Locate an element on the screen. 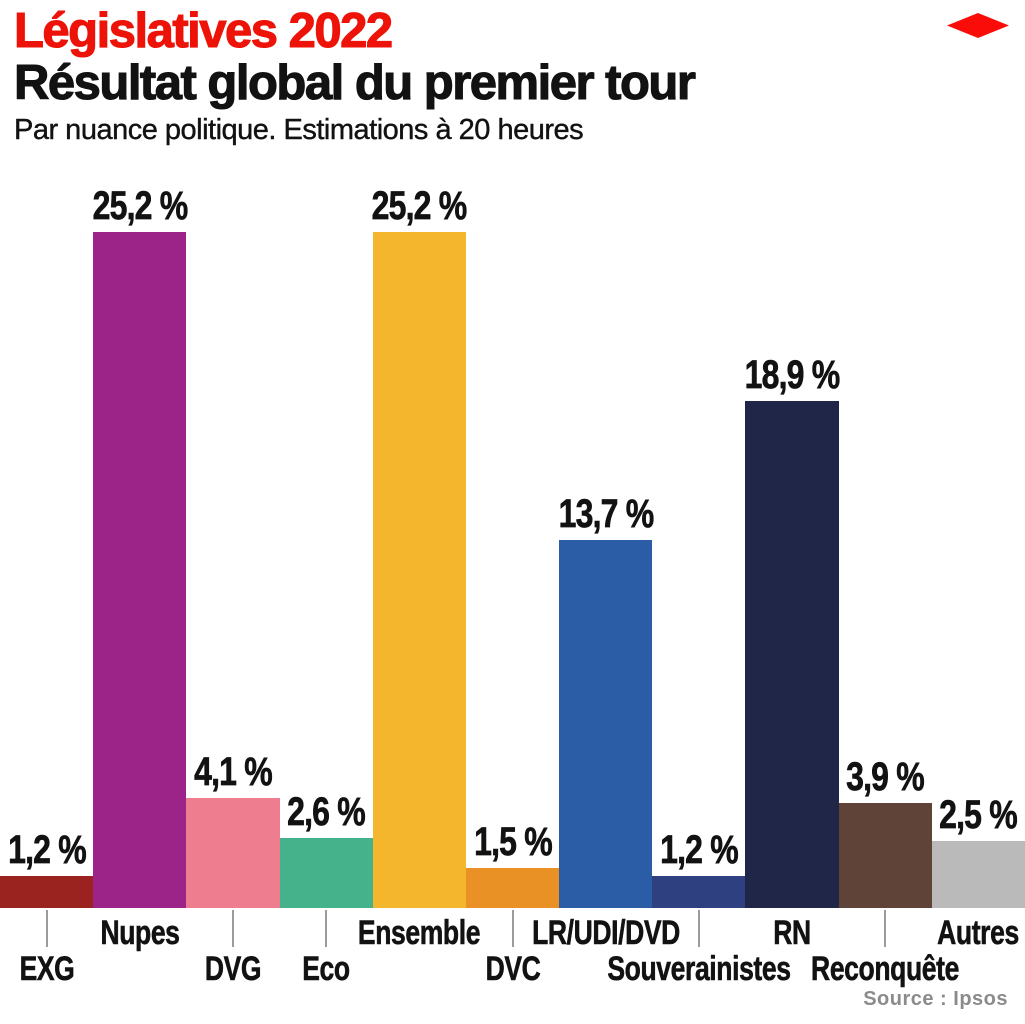 The width and height of the screenshot is (1025, 1024). bar-eco is located at coordinates (326, 873).